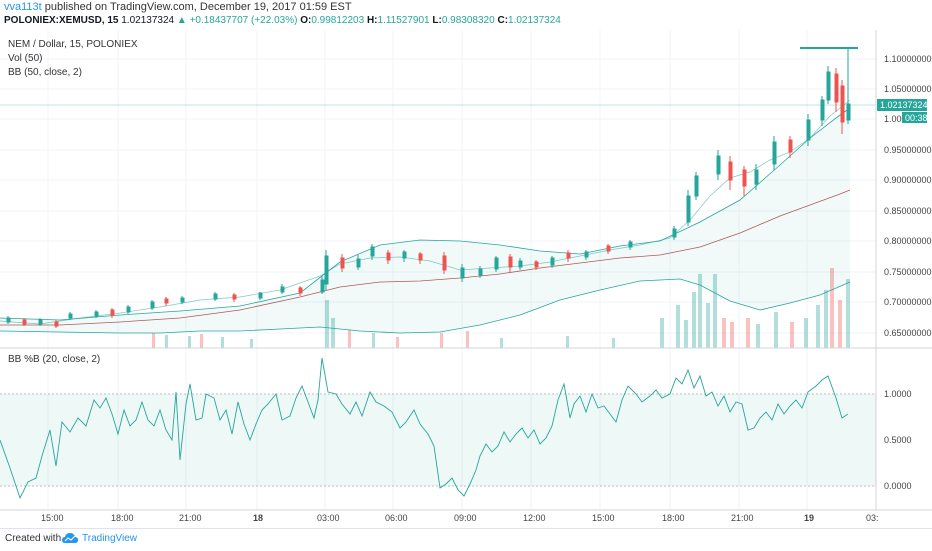 The width and height of the screenshot is (932, 551). Describe the element at coordinates (23, 7) in the screenshot. I see `author-link: vva113t` at that location.